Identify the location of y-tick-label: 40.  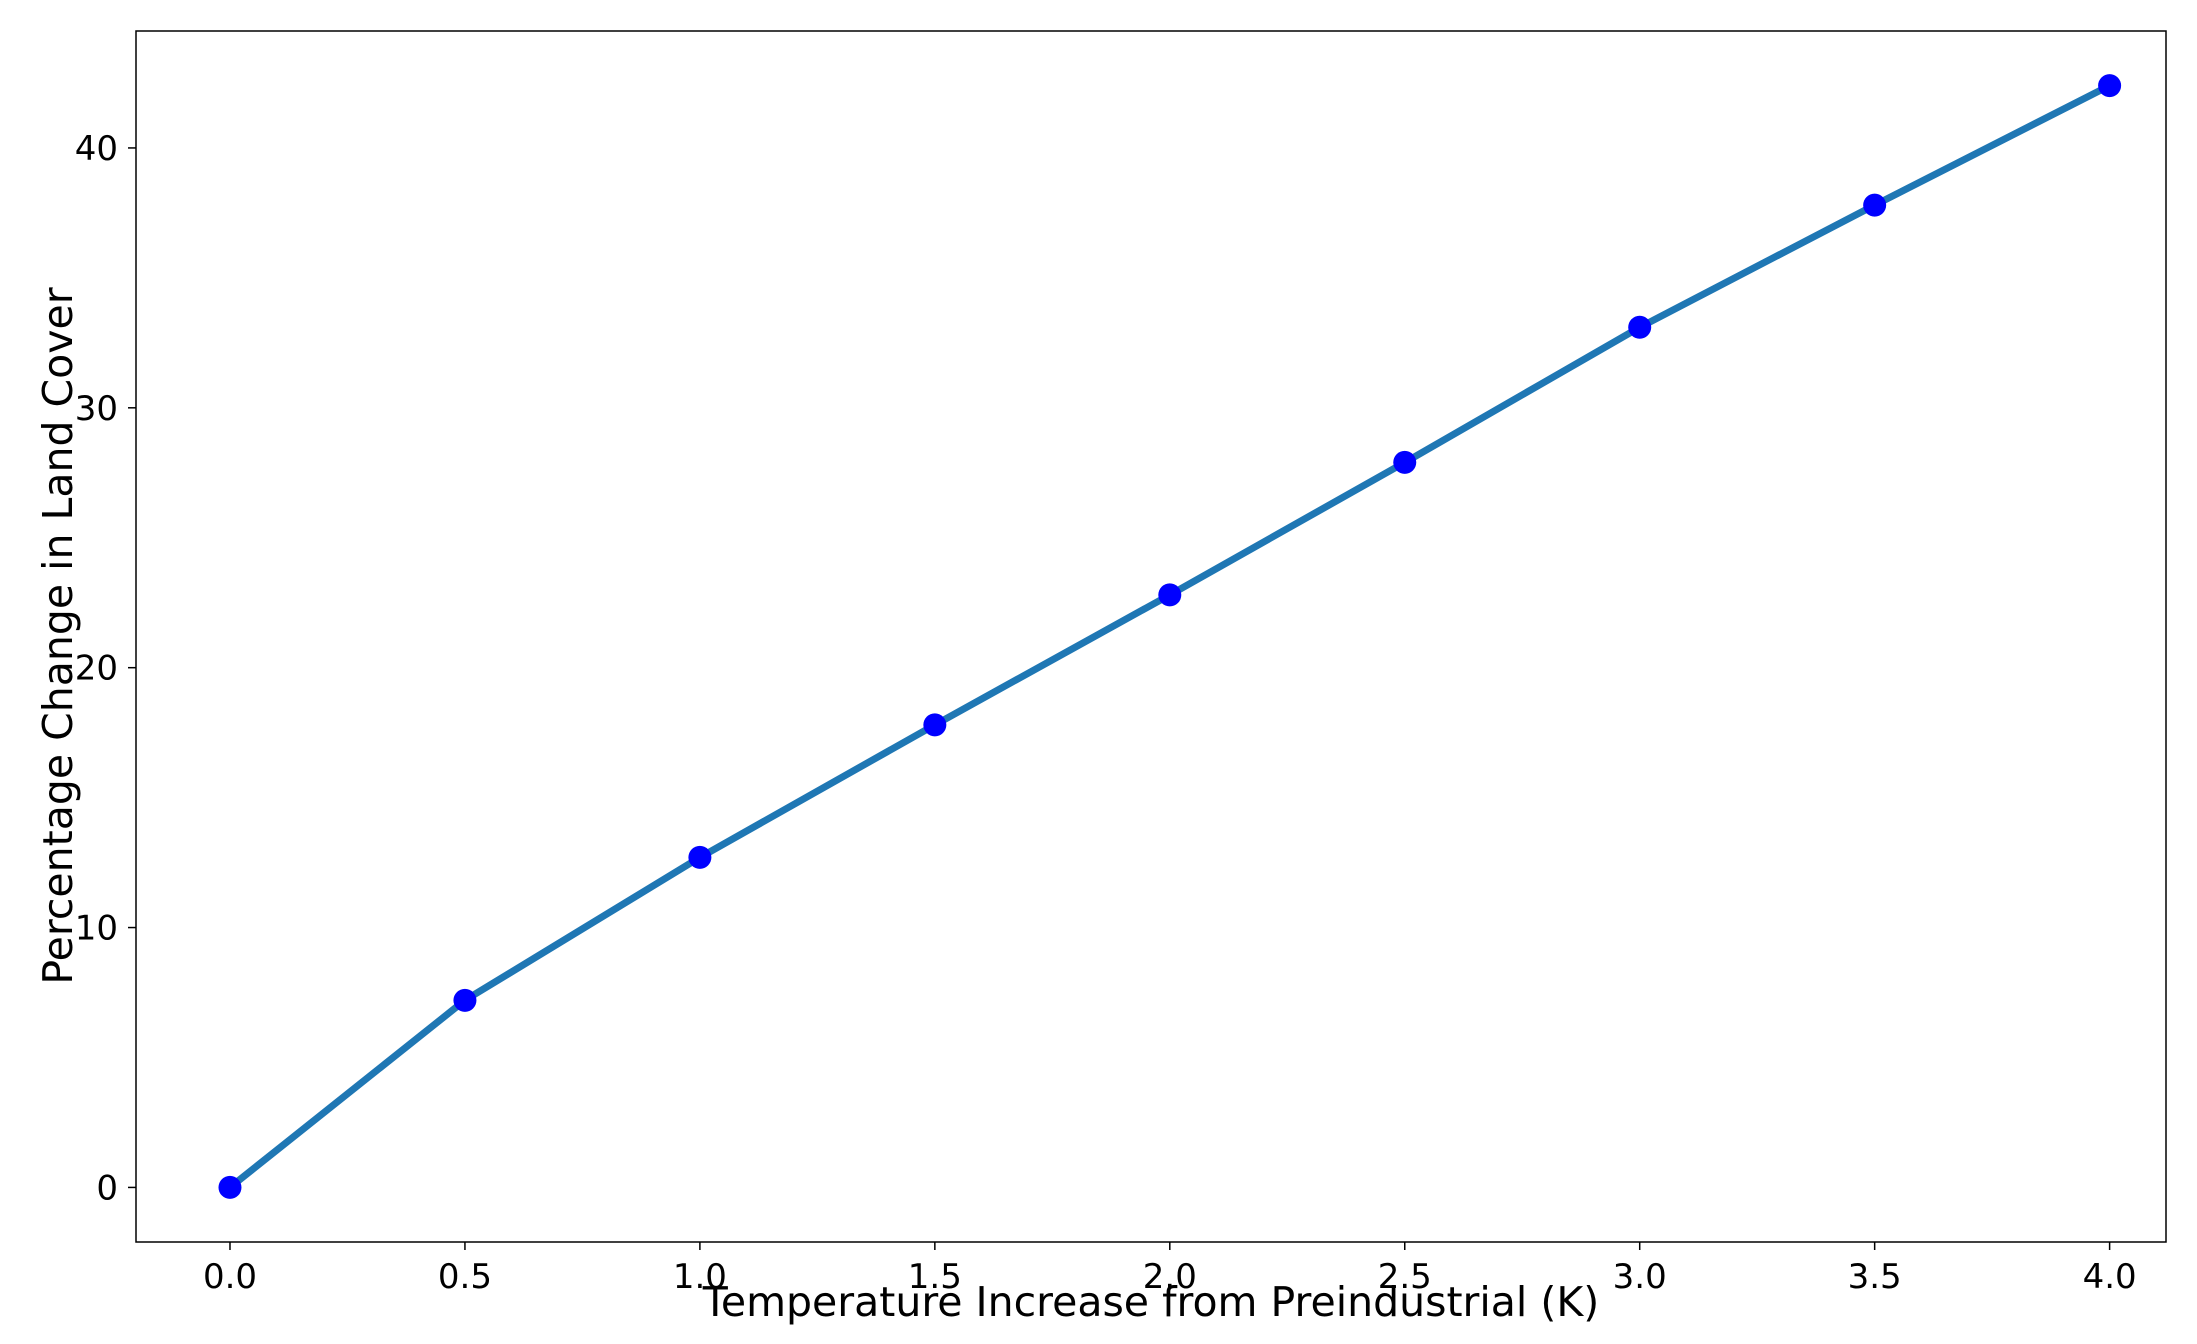
(96, 149).